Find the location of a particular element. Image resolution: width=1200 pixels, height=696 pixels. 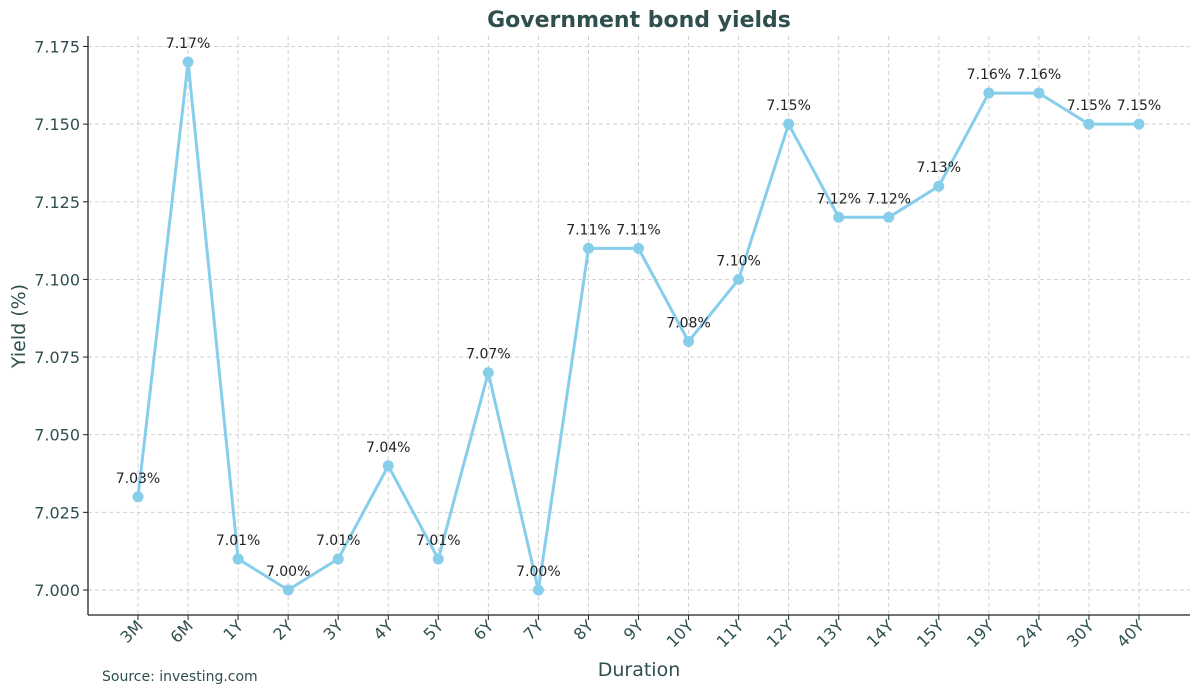

x-tick-label: 5Y is located at coordinates (434, 630).